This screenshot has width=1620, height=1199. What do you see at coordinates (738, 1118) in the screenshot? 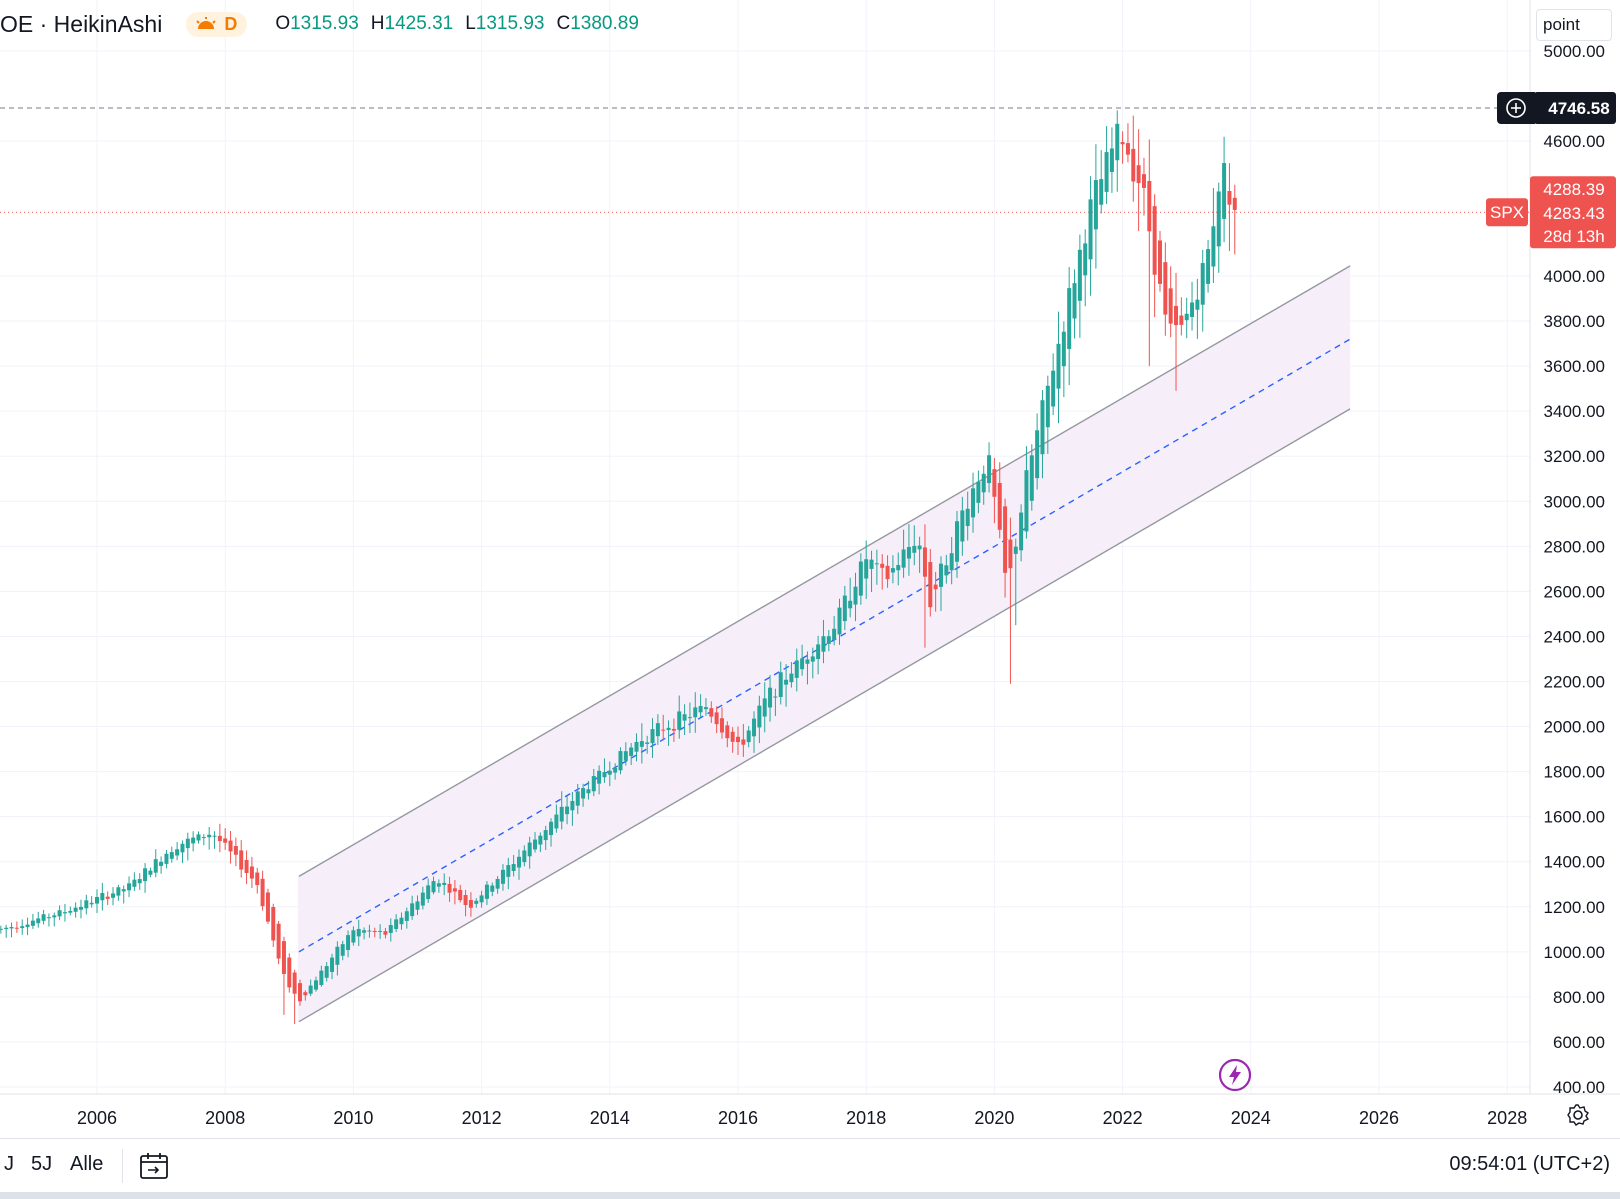
I see `x-tick-label: 2016` at bounding box center [738, 1118].